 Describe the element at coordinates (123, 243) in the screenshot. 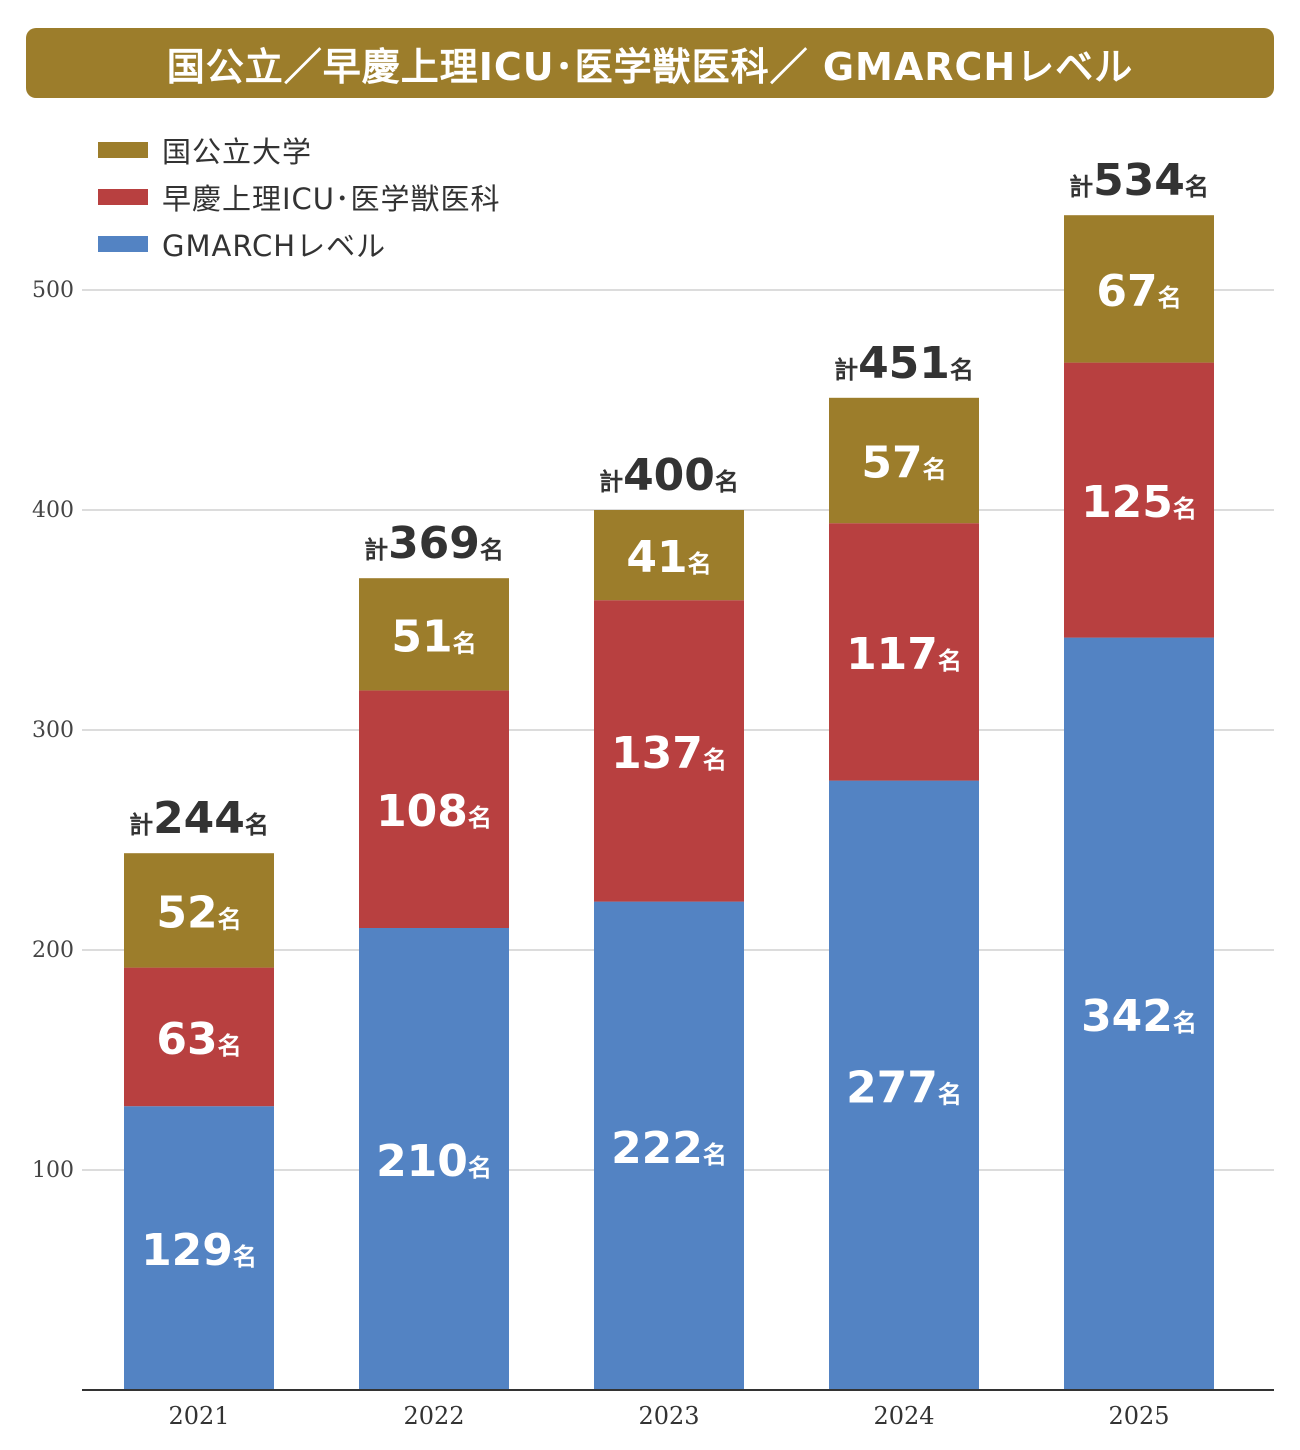

I see `legend-swatch-gmarch` at that location.